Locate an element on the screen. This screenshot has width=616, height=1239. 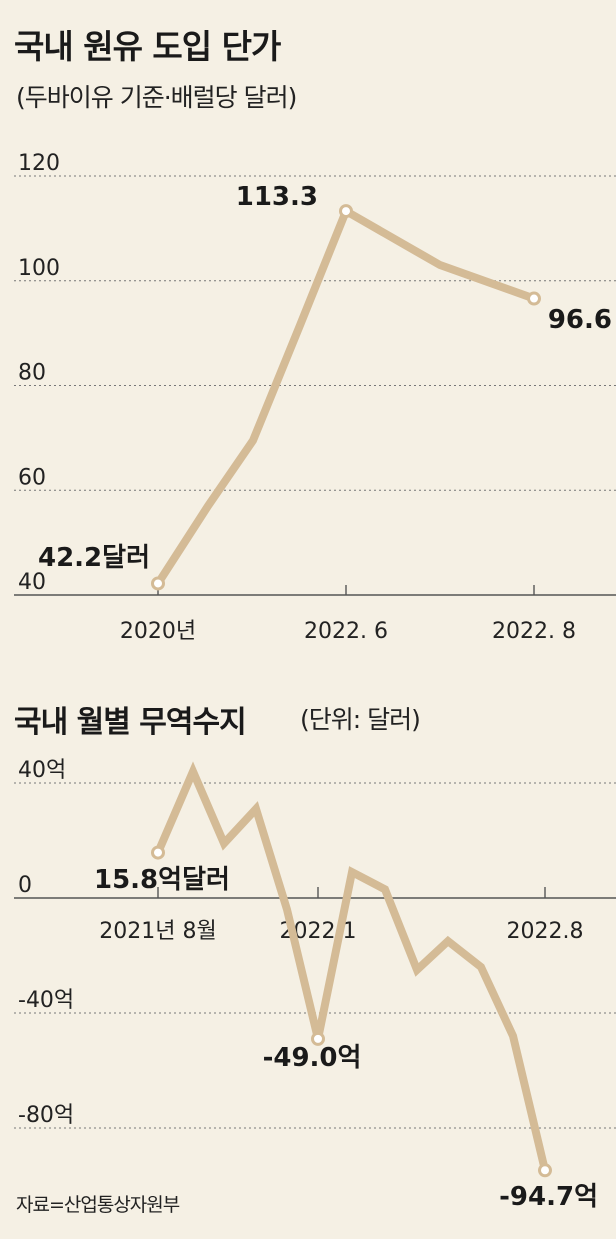
chart2-y-tick-label: 40억 is located at coordinates (42, 770).